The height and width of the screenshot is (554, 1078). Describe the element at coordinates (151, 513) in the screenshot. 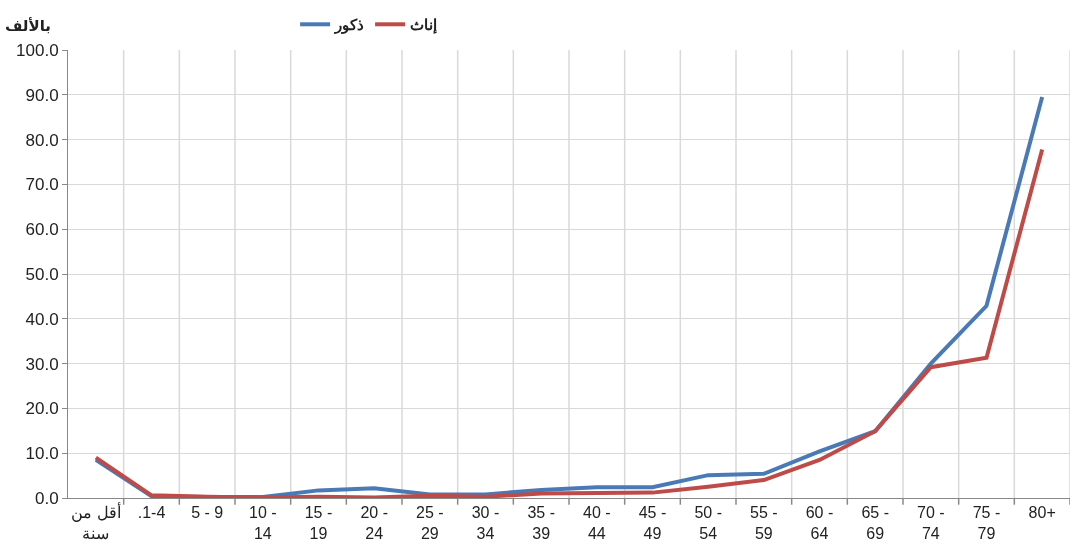

I see `x-tick-label: .1-4` at that location.